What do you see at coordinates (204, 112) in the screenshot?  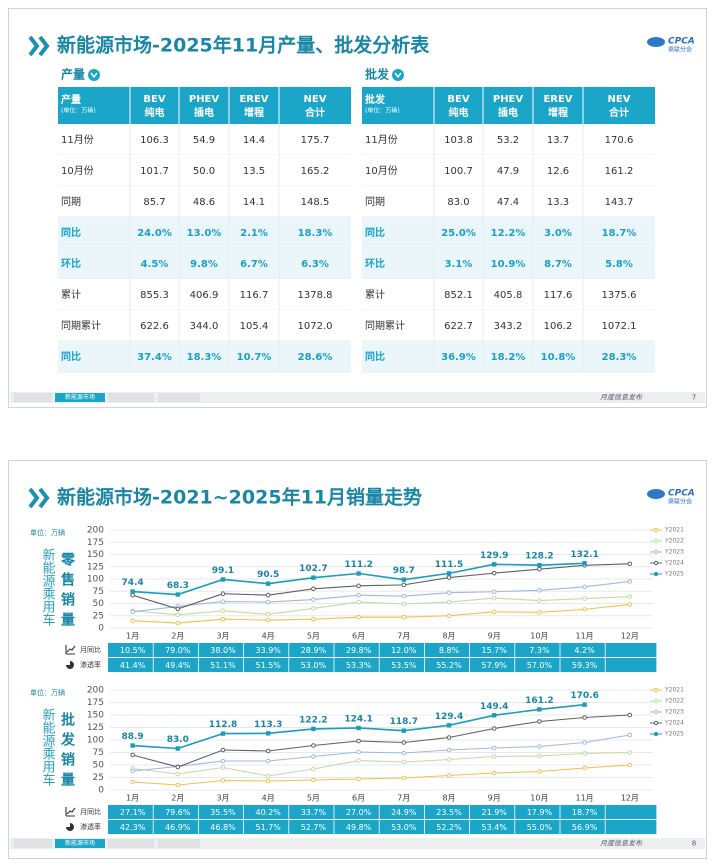 I see `column-name: 插电` at bounding box center [204, 112].